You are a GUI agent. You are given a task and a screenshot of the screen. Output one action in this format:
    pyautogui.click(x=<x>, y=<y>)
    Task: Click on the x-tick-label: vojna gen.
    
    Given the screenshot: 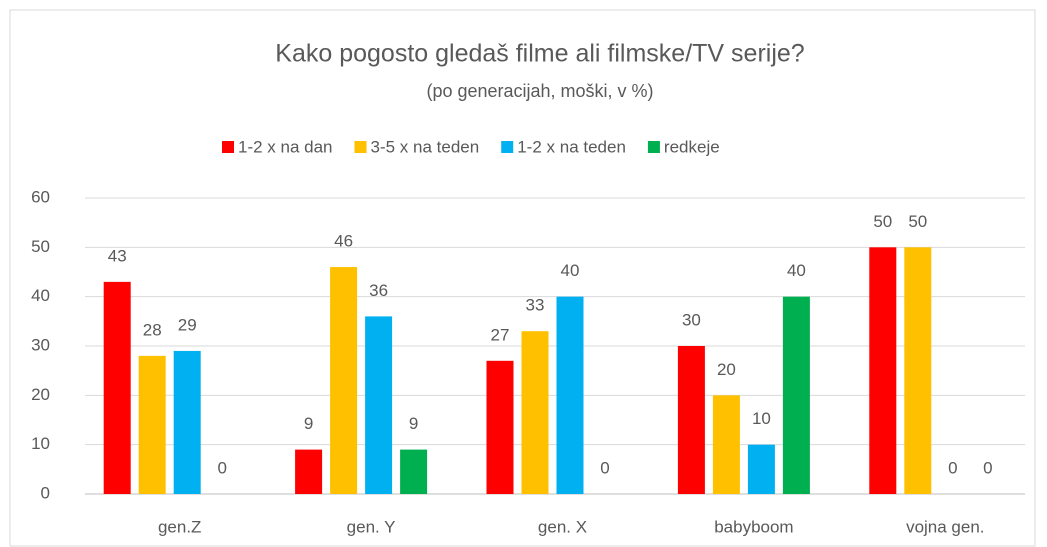 What is the action you would take?
    pyautogui.click(x=945, y=526)
    